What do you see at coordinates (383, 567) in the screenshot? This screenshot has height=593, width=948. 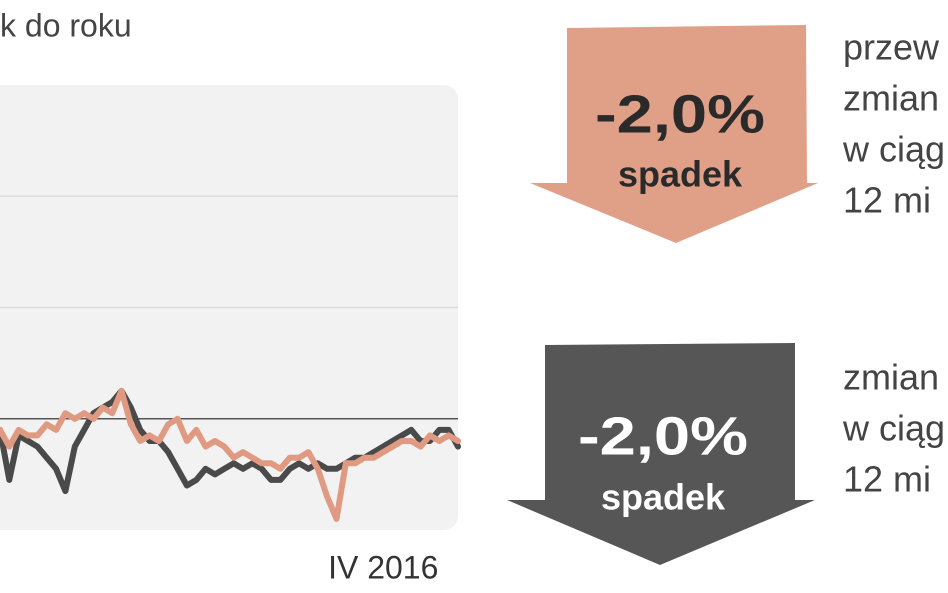 I see `x-tick-label: IV 2016` at bounding box center [383, 567].